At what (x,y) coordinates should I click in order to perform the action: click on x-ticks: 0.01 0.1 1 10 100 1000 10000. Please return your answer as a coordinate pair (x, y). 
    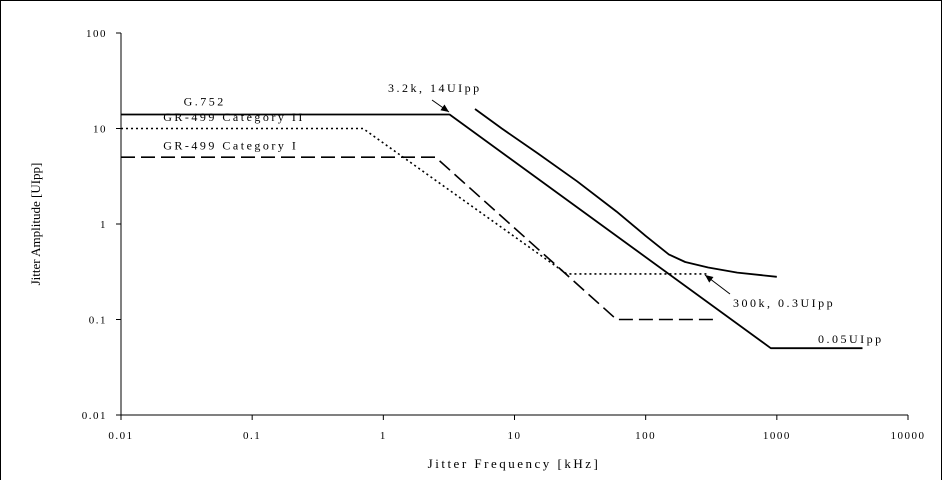
    Looking at the image, I should click on (517, 428).